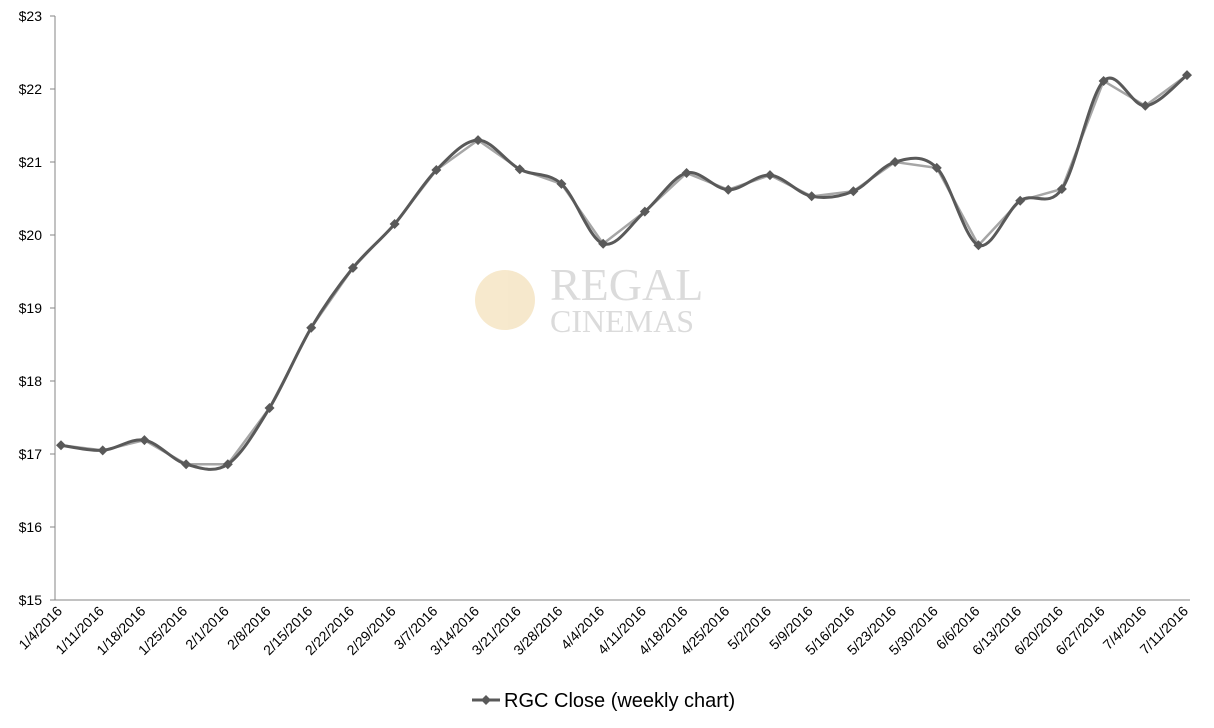 The height and width of the screenshot is (728, 1214). Describe the element at coordinates (505, 300) in the screenshot. I see `watermark-logo` at that location.